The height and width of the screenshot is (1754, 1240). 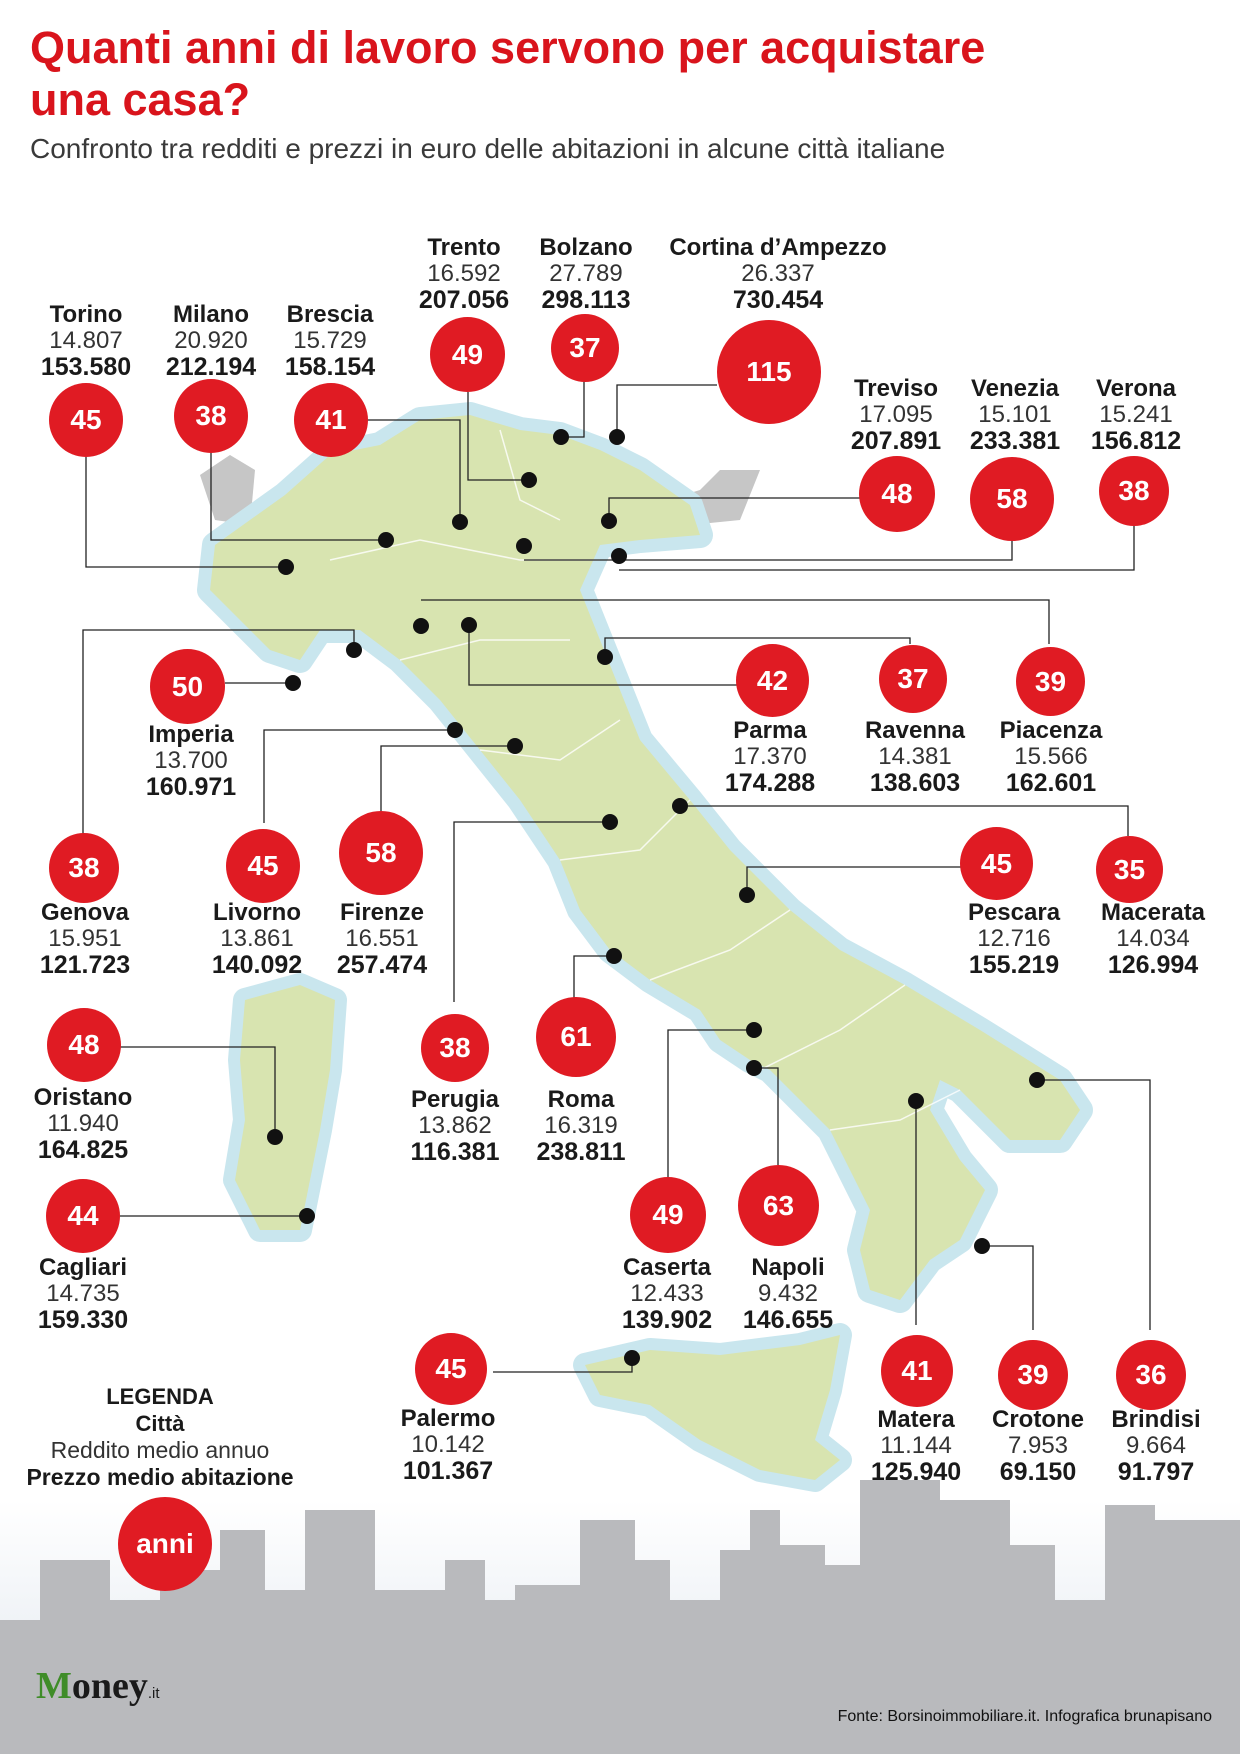 I want to click on legend-city: Città, so click(x=160, y=1423).